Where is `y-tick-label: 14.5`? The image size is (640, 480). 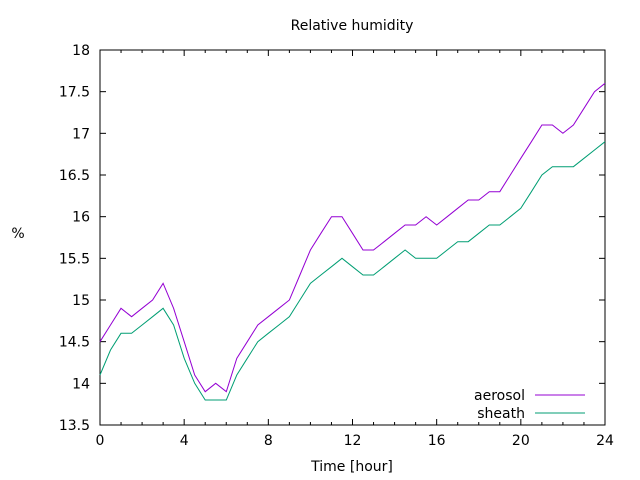 y-tick-label: 14.5 is located at coordinates (74, 343).